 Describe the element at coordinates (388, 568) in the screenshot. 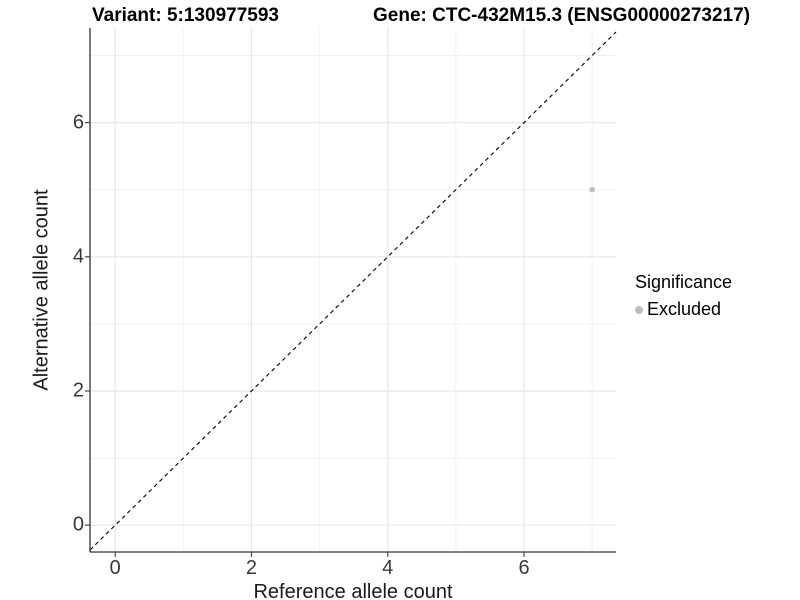

I see `x-tick-label: 4` at that location.